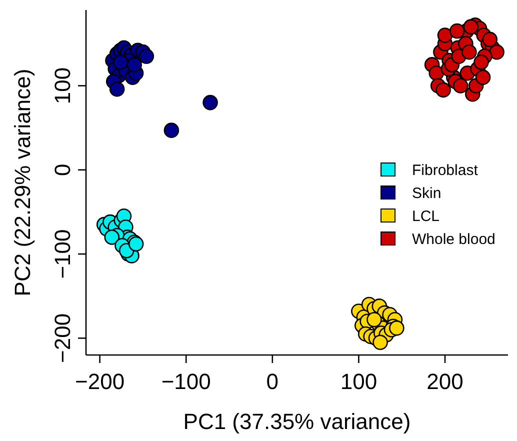 The image size is (517, 441). Describe the element at coordinates (62, 338) in the screenshot. I see `y-tick-label: −200` at that location.